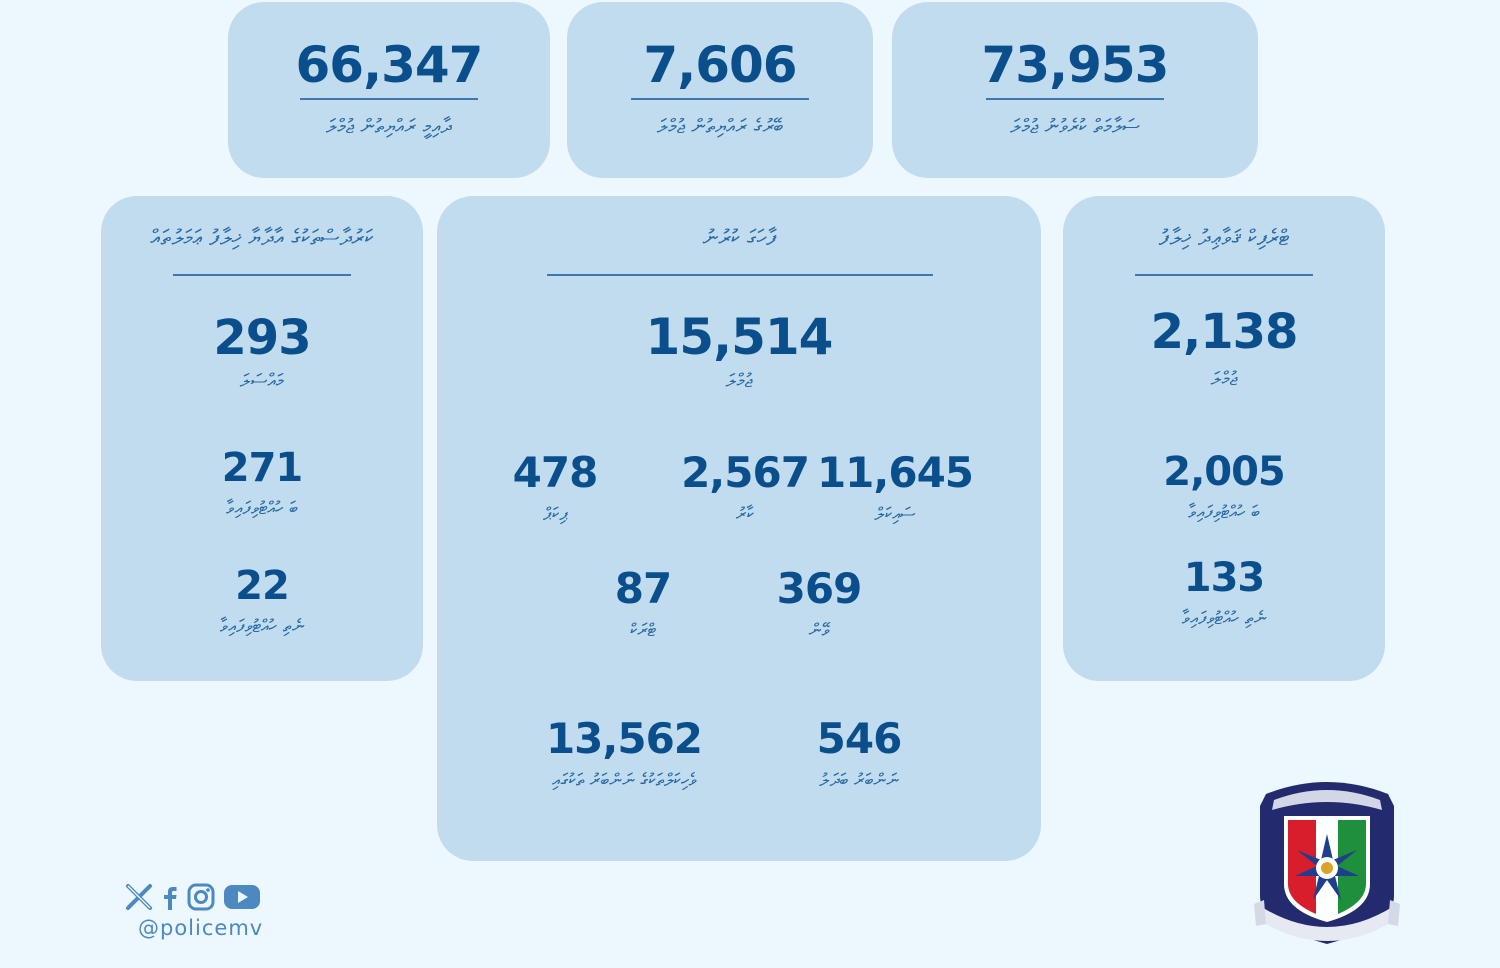  Describe the element at coordinates (1327, 863) in the screenshot. I see `police-emblem-logo` at that location.